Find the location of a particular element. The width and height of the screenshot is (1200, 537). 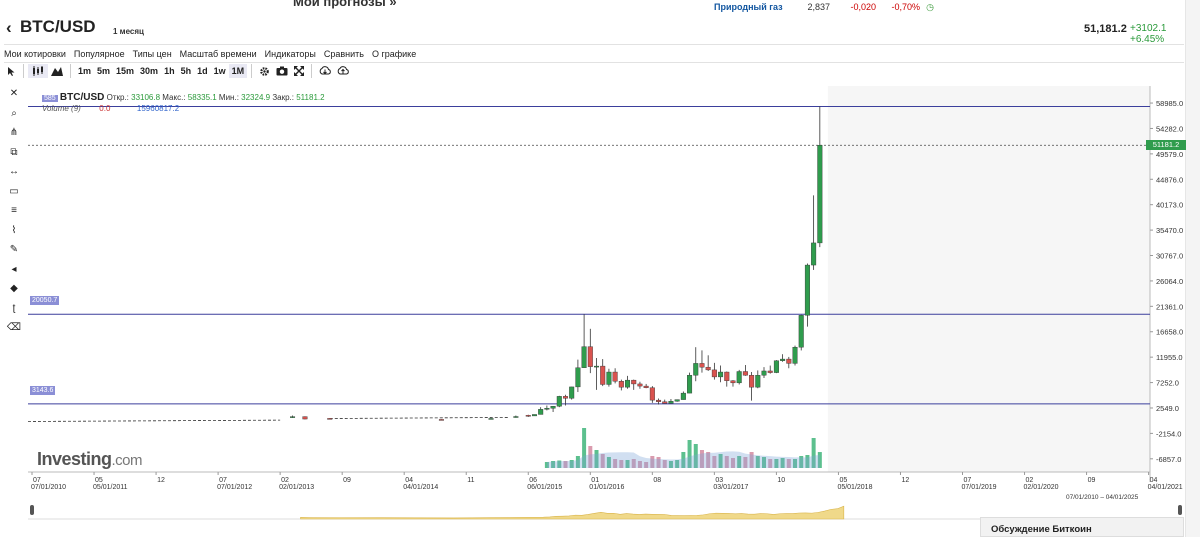

interval-label: 1 месяц is located at coordinates (128, 31).